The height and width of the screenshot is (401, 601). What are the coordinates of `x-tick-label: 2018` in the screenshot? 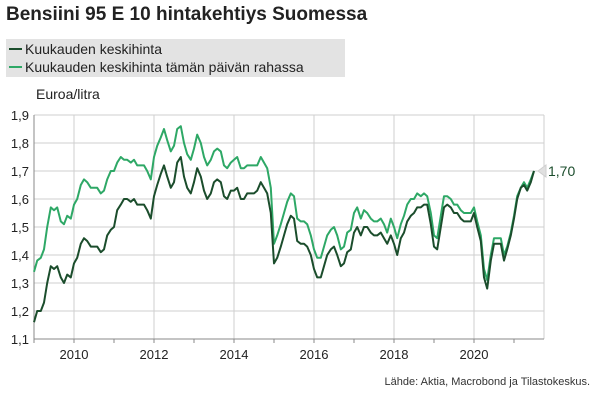 It's located at (394, 354).